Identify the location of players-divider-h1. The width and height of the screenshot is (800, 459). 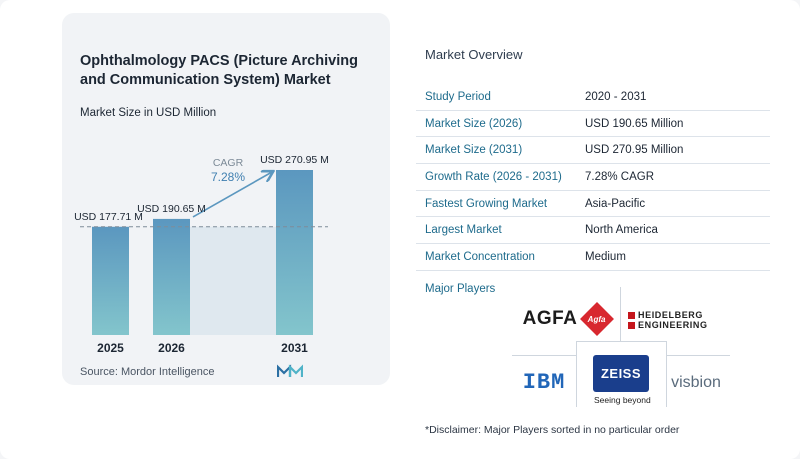
(544, 355).